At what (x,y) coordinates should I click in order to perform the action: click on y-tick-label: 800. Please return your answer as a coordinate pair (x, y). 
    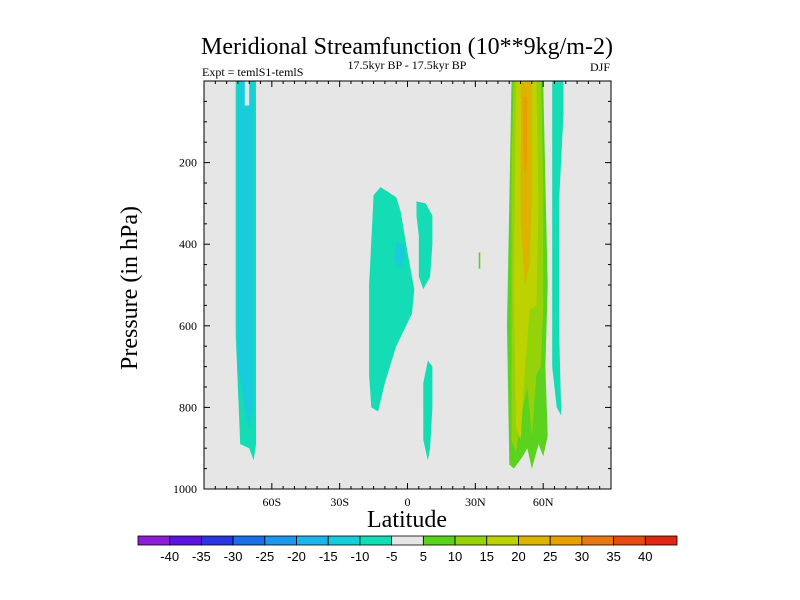
    Looking at the image, I should click on (188, 407).